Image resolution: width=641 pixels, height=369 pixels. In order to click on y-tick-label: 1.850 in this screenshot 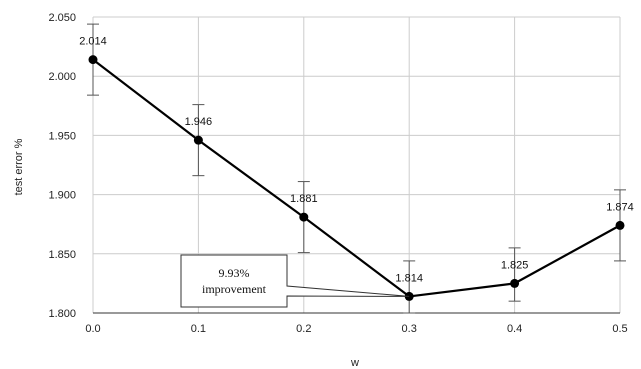, I will do `click(62, 255)`.